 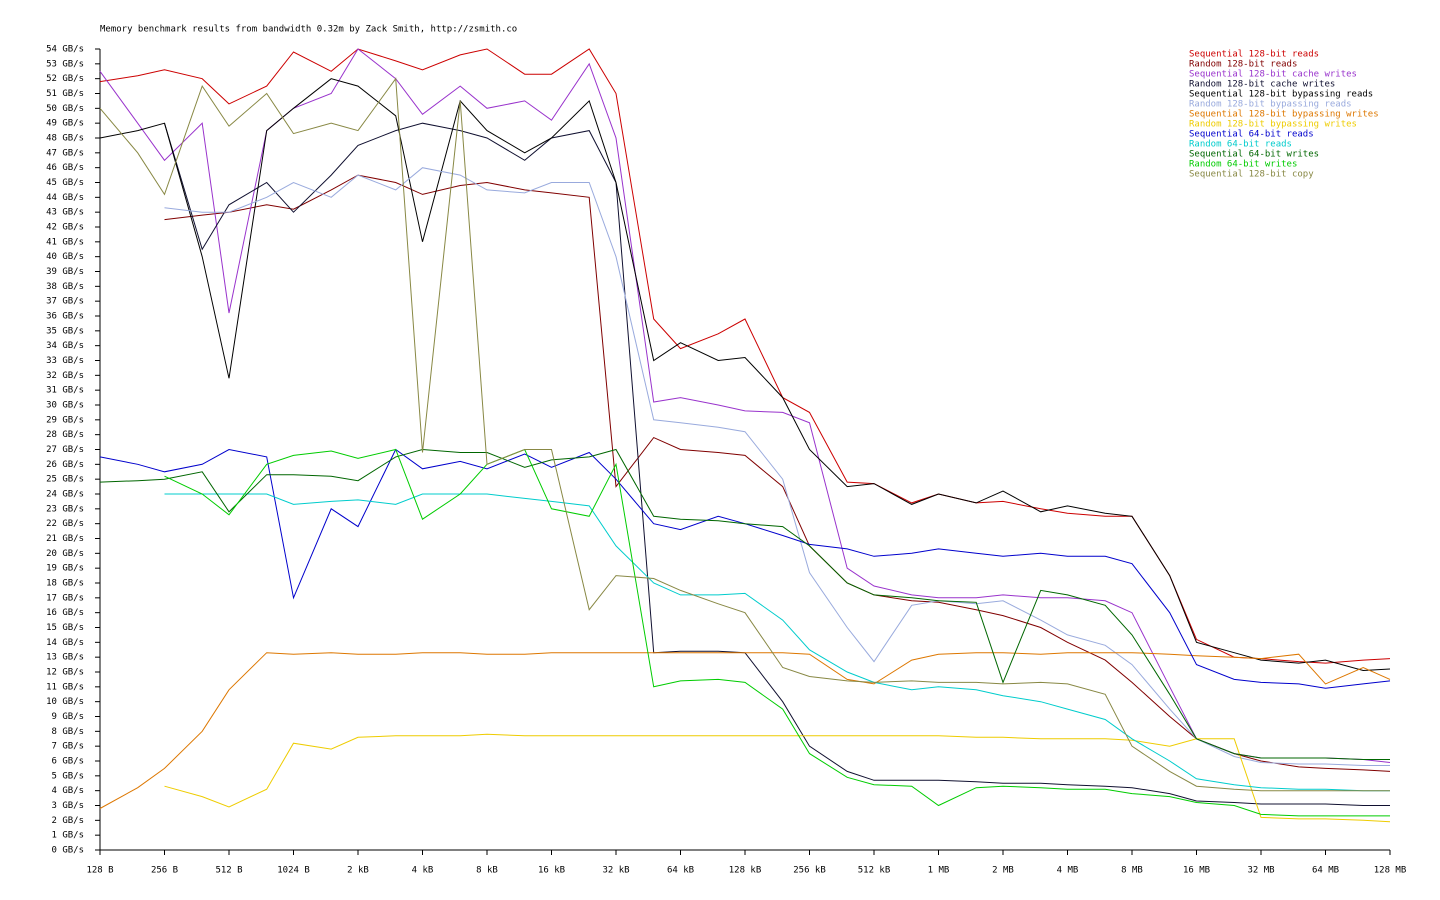 I want to click on y-tick-label: 27 GB/s, so click(x=65, y=450).